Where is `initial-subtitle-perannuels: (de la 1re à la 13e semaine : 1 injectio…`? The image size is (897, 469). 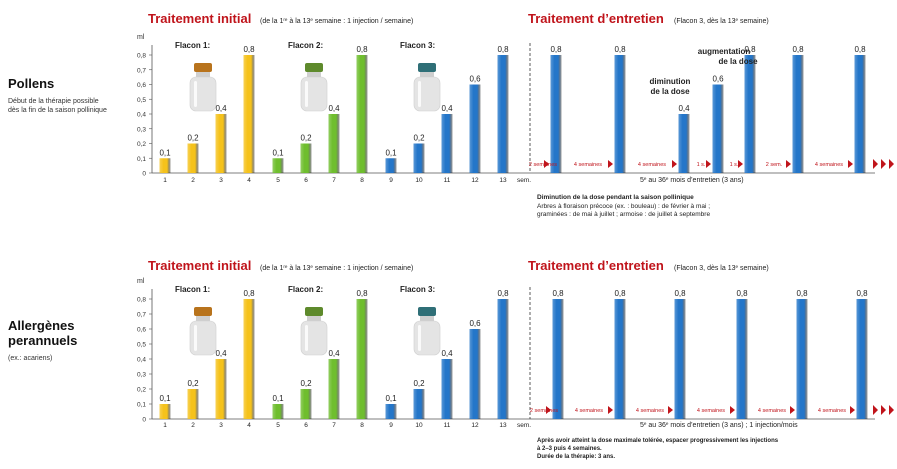 initial-subtitle-perannuels: (de la 1re à la 13e semaine : 1 injectio… is located at coordinates (336, 268).